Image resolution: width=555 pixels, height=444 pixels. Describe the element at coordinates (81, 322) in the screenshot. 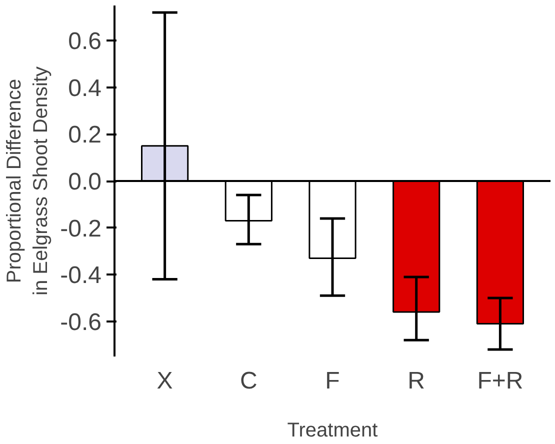

I see `y-tick-label: -0.6` at that location.